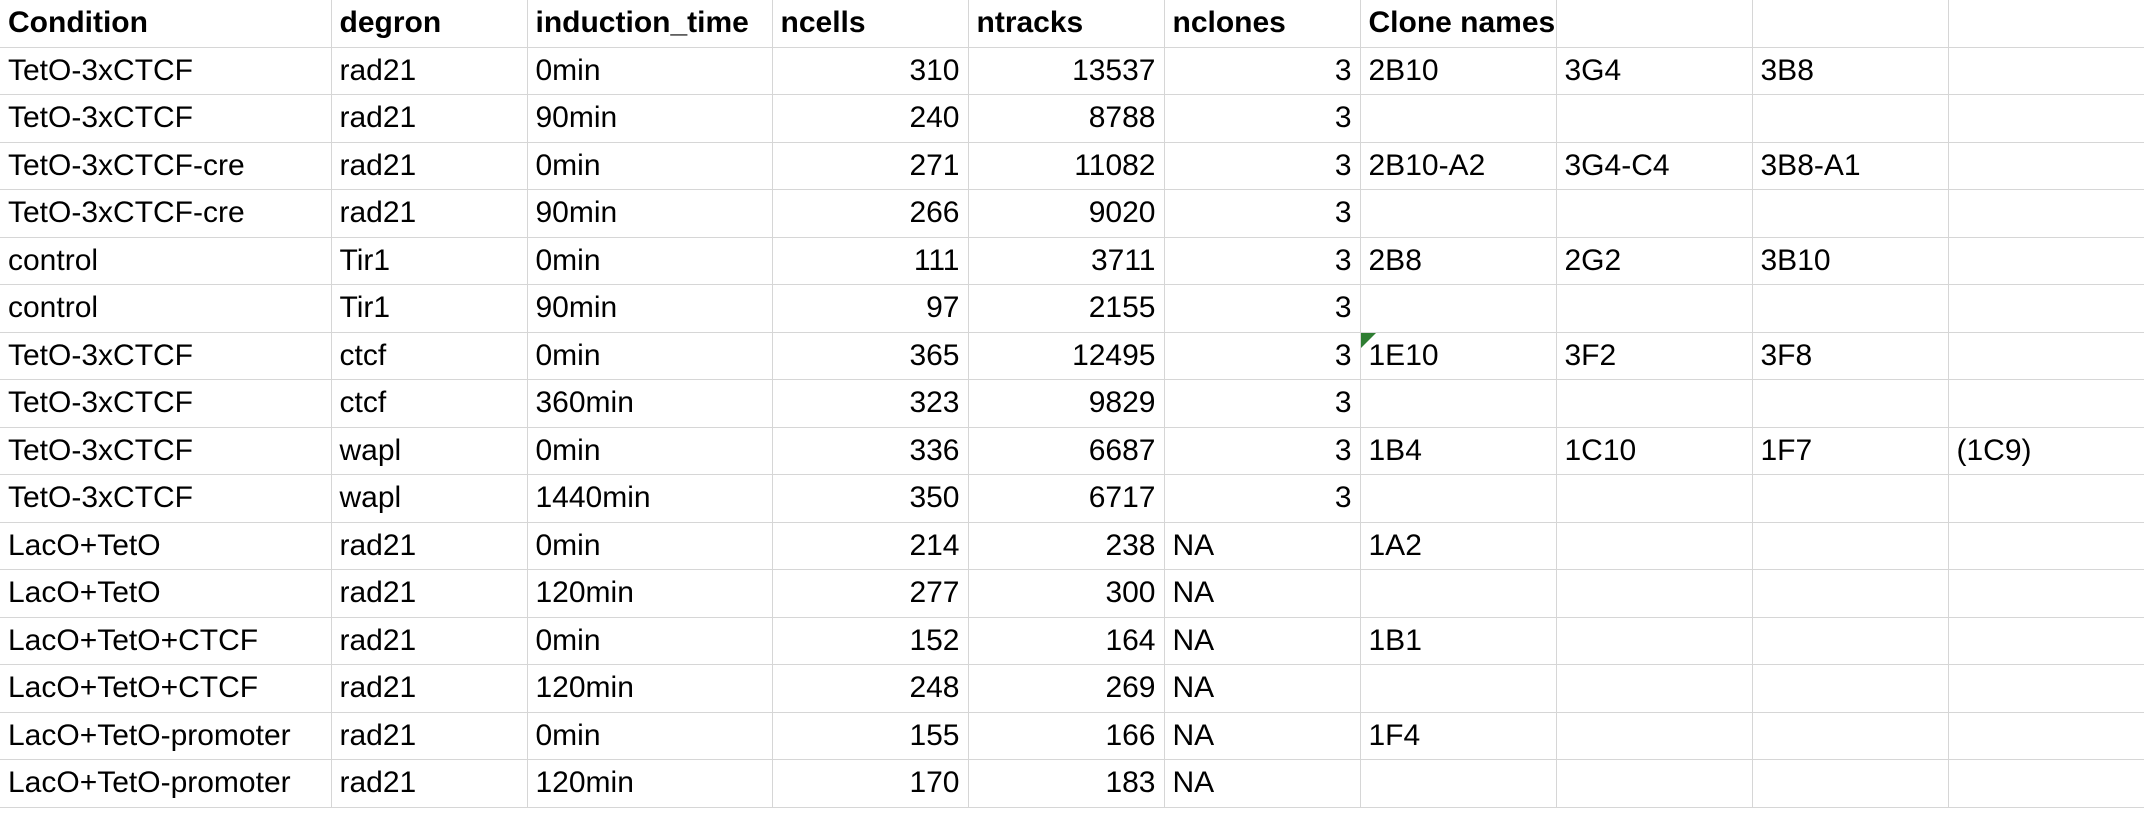 This screenshot has width=2144, height=818. Describe the element at coordinates (870, 308) in the screenshot. I see `cell-ncells: 97` at that location.